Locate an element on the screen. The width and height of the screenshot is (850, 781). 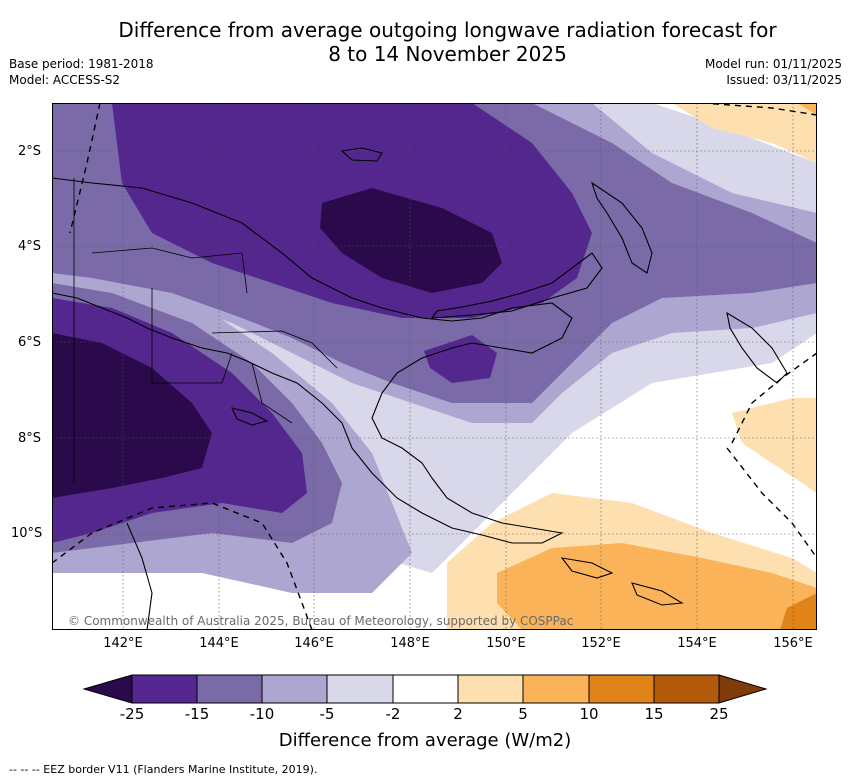
province-borders is located at coordinates (214, 335).